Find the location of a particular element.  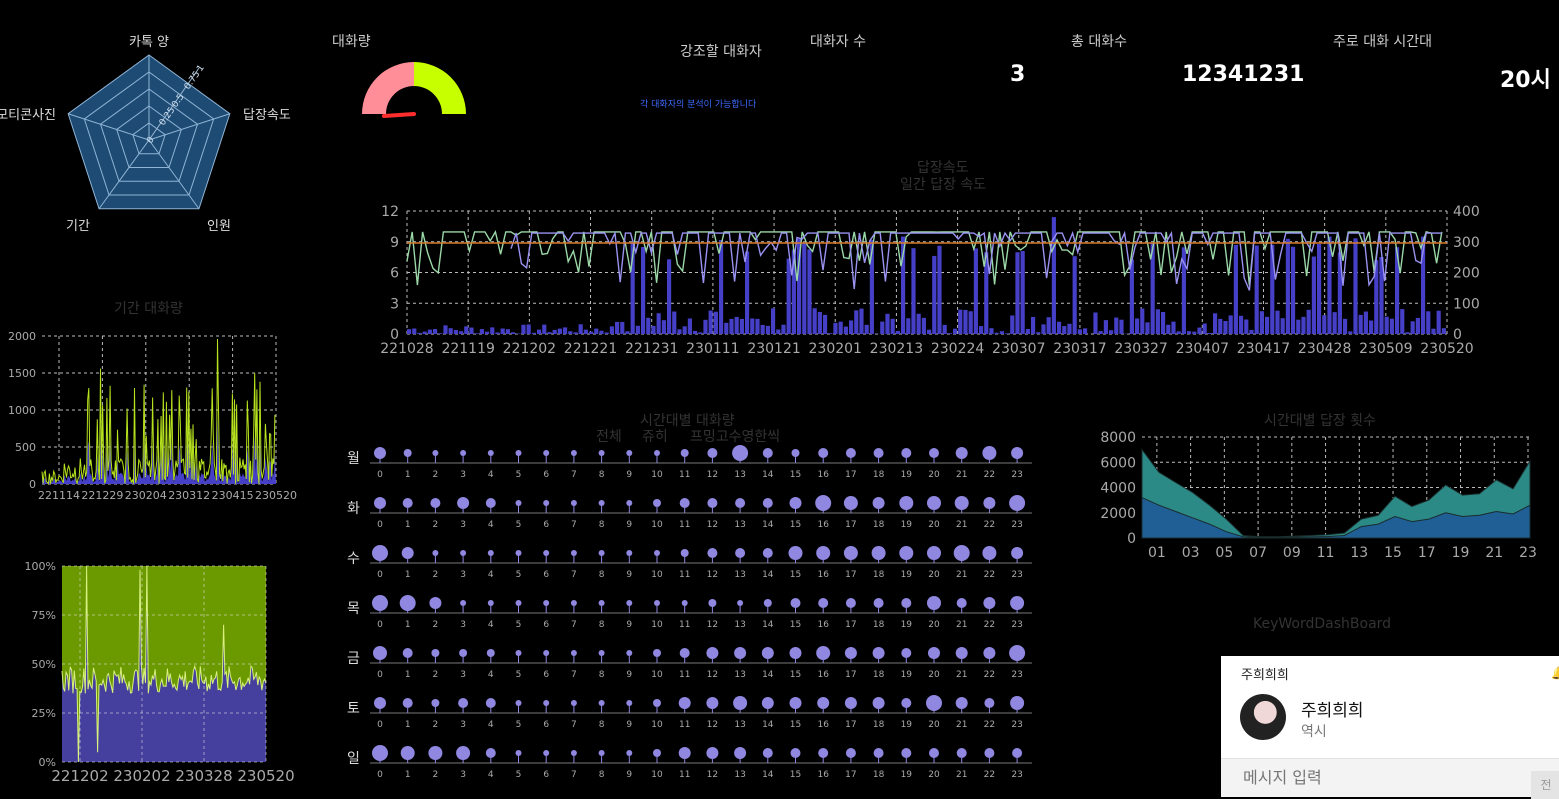

hour-tick: 1 is located at coordinates (408, 525).